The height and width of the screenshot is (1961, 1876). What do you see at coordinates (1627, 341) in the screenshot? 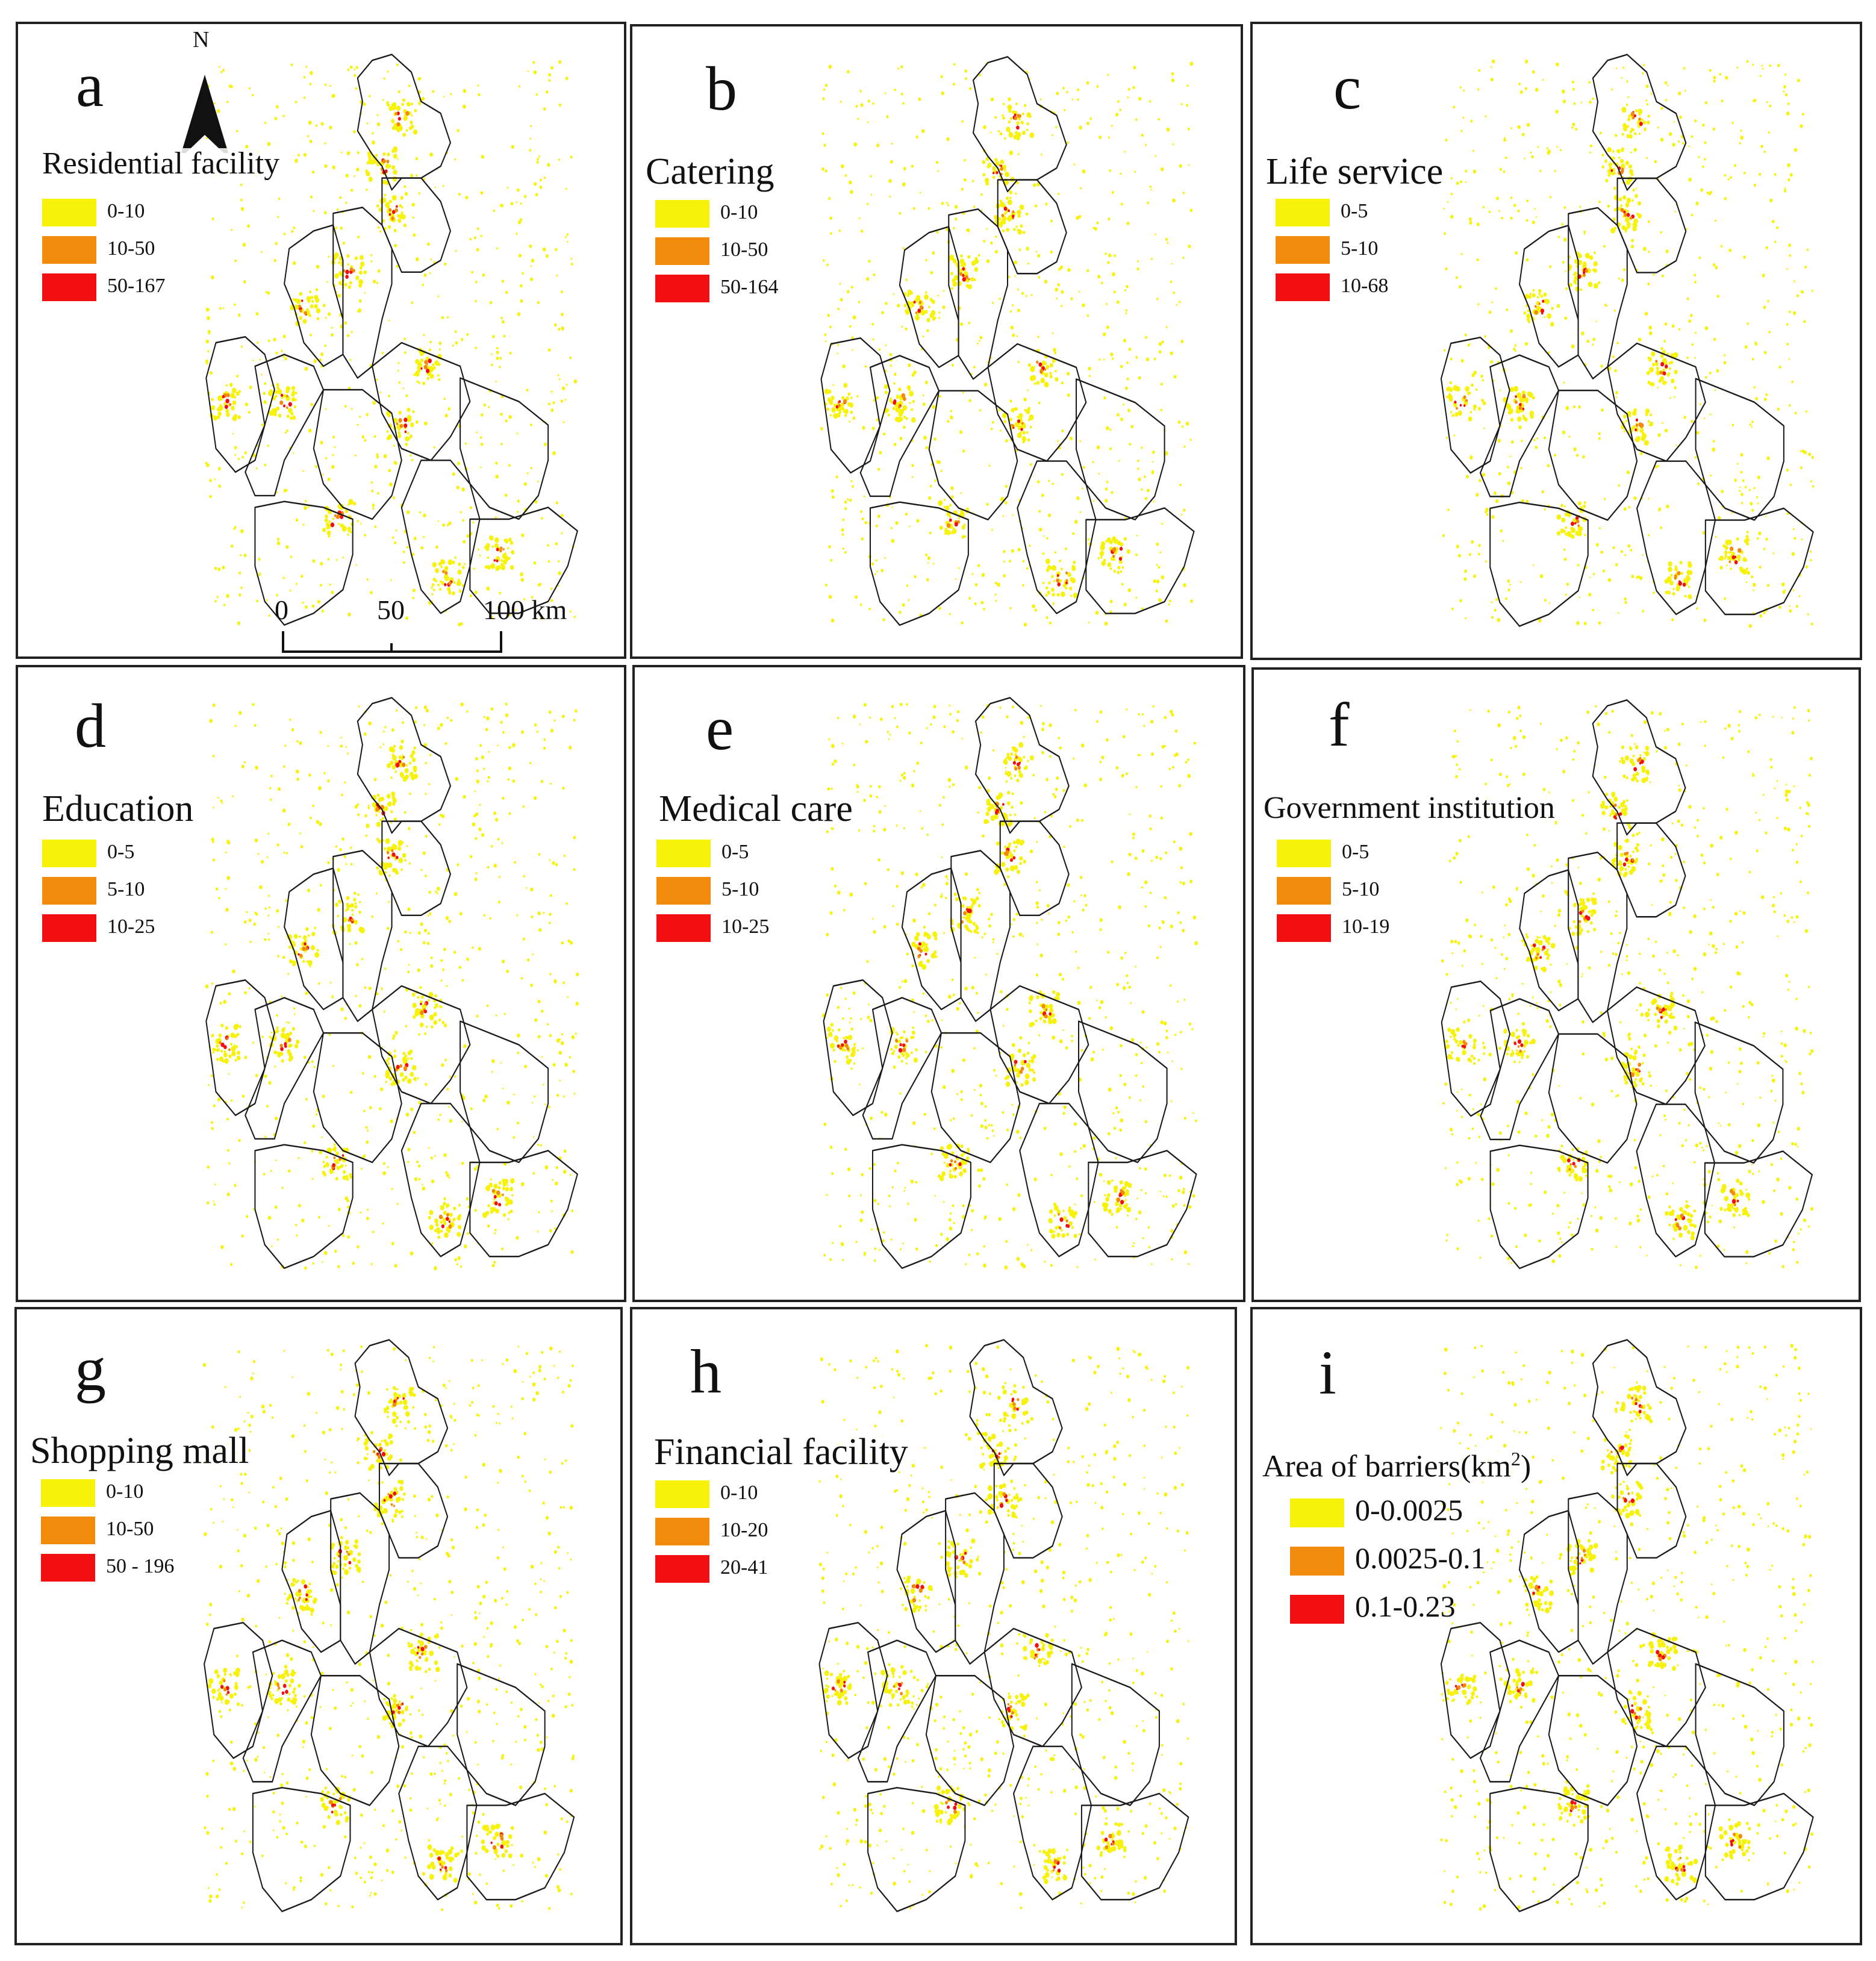
I see `map-geometry` at bounding box center [1627, 341].